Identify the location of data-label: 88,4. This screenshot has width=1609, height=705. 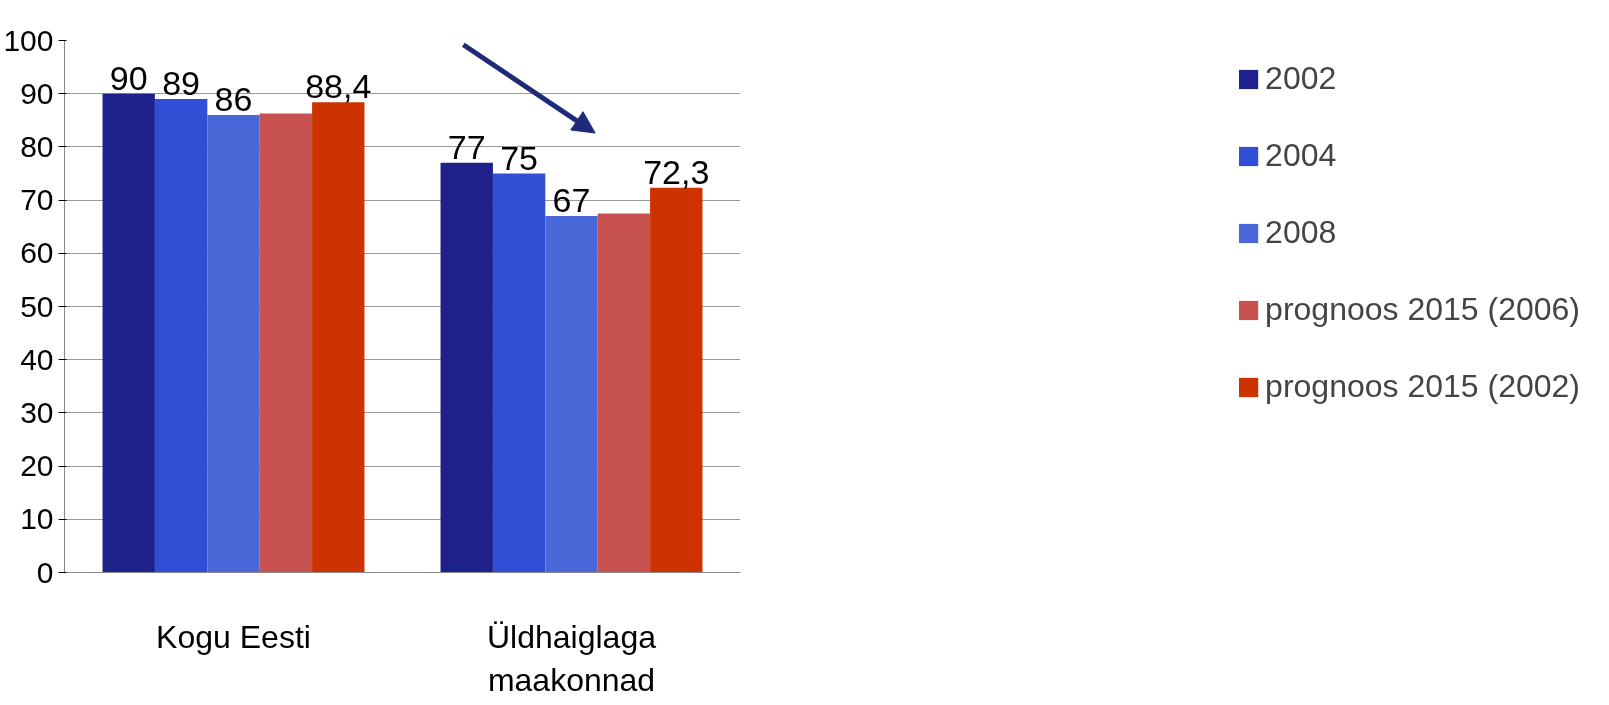
(338, 86).